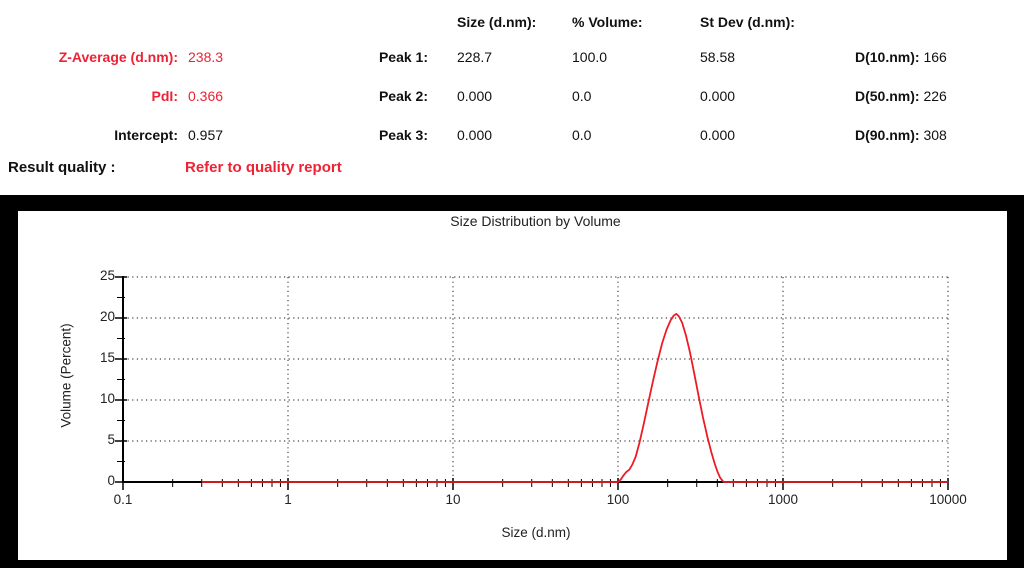 Image resolution: width=1024 pixels, height=568 pixels. Describe the element at coordinates (107, 357) in the screenshot. I see `y-tick-label: 15` at that location.